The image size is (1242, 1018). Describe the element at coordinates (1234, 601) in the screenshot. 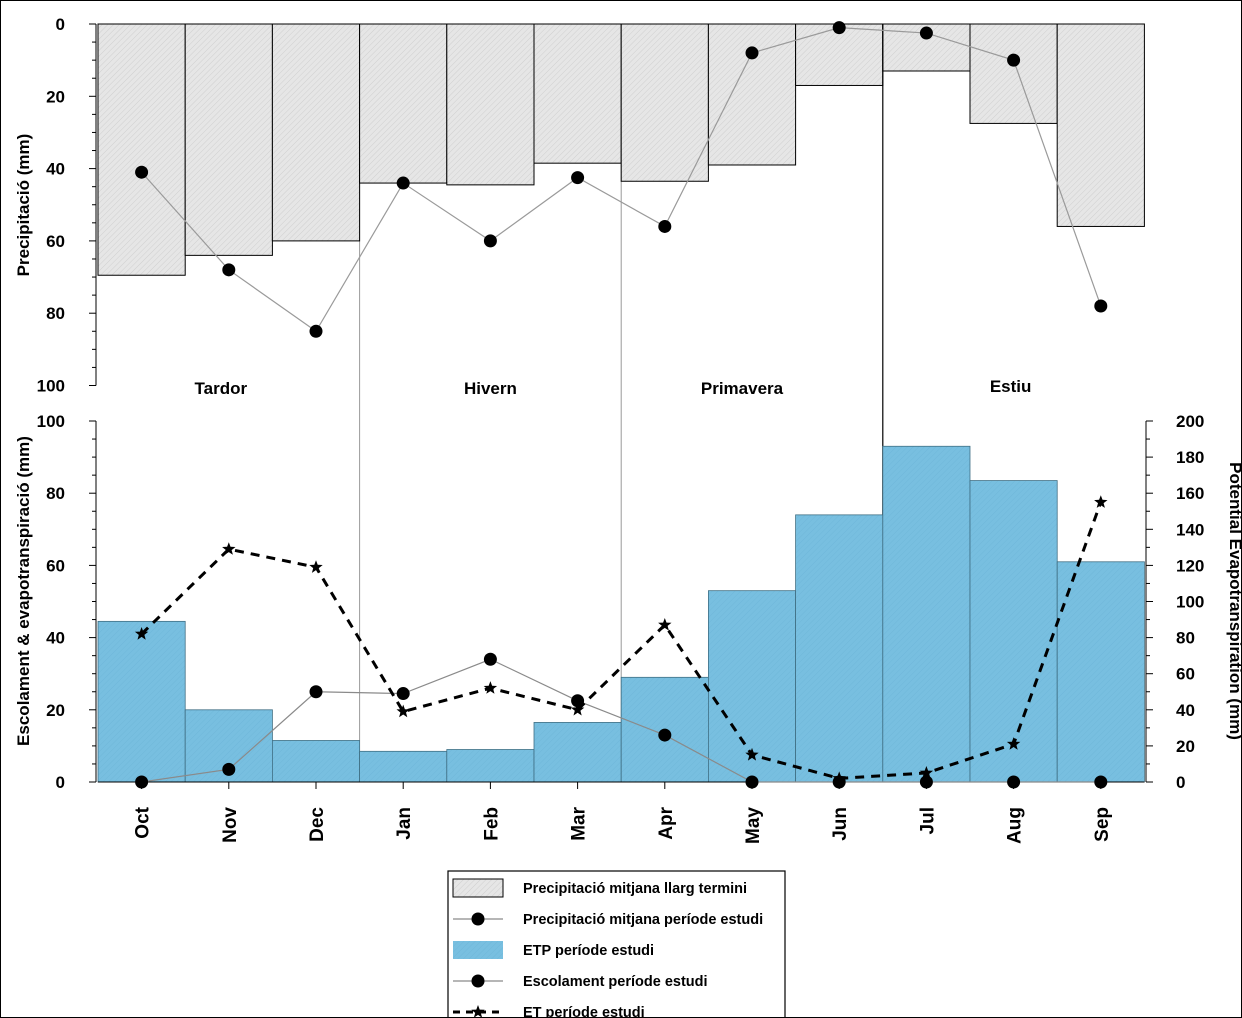

I see `right-y-axis-label: Potential Evapotranspiration (mm)` at that location.